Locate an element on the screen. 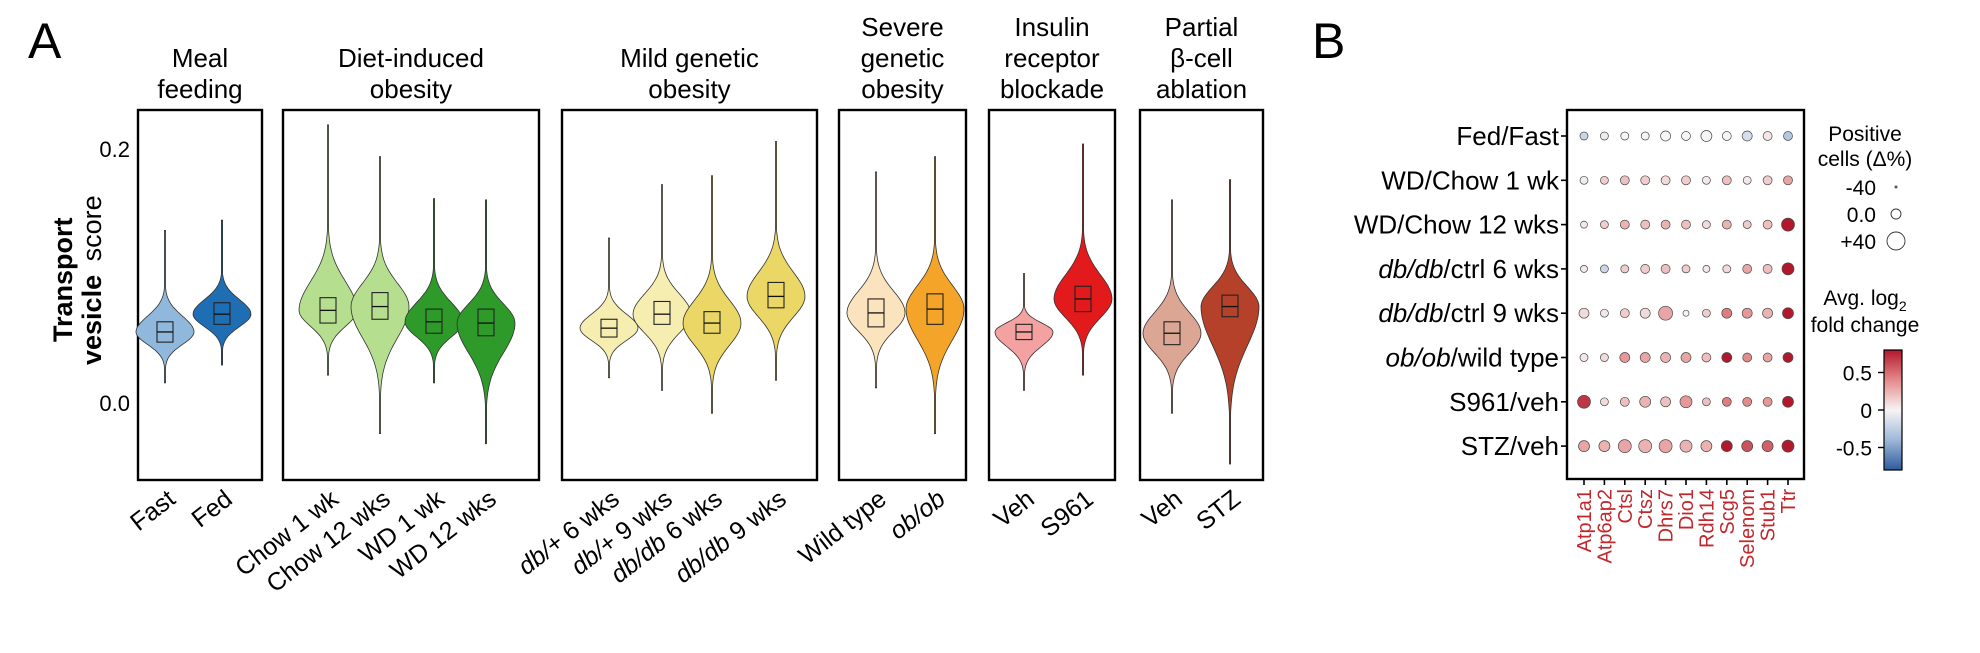 Image resolution: width=1980 pixels, height=653 pixels. dot-db-db-ctrl-9-wks-ttr is located at coordinates (1788, 313).